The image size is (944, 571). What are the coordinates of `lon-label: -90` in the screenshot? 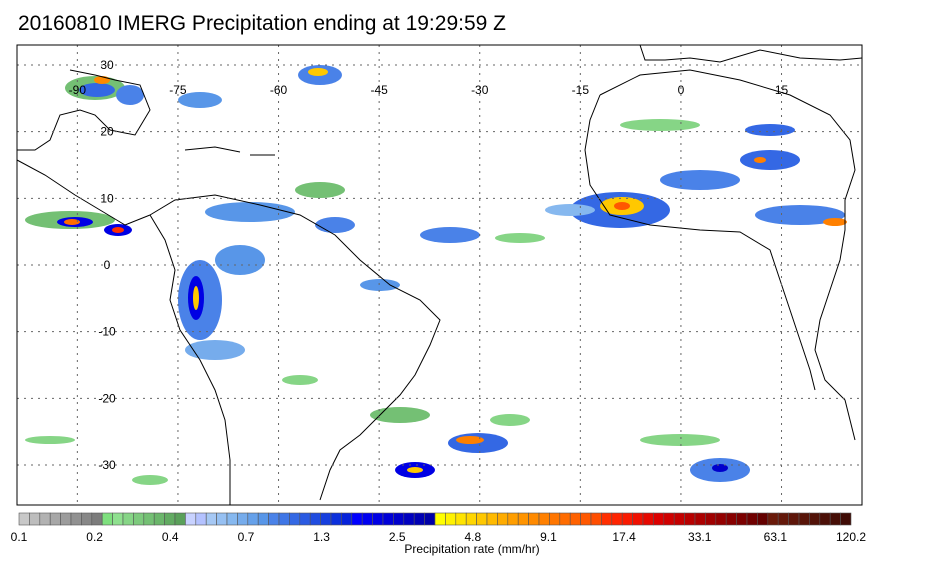 It's located at (78, 90).